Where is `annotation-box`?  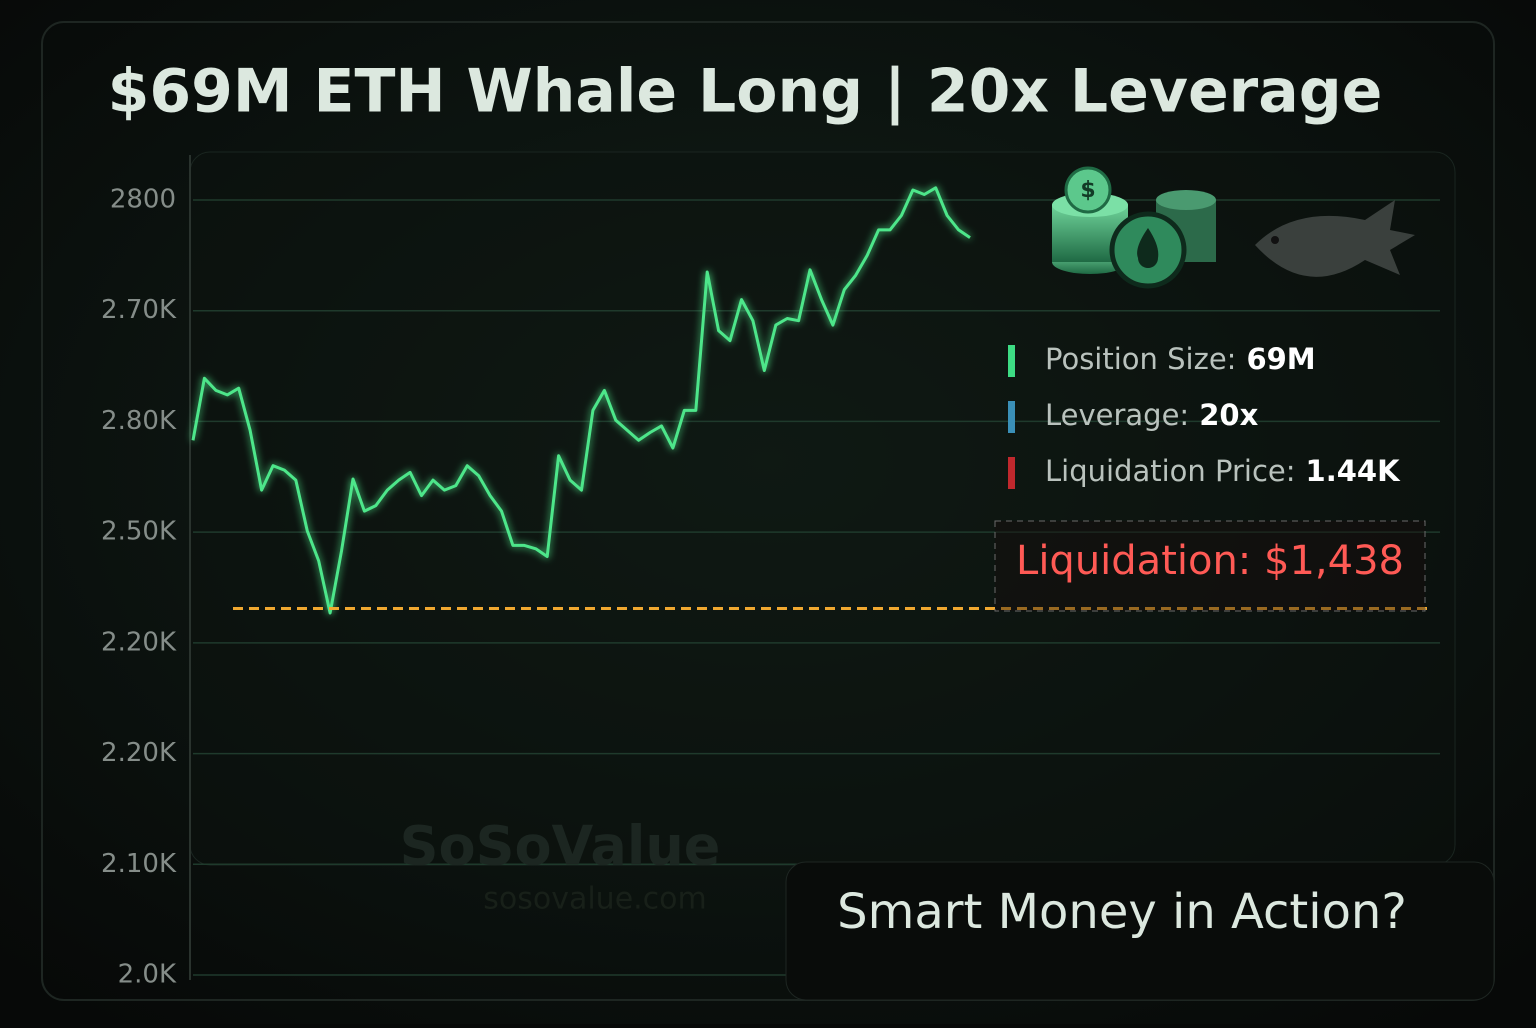 annotation-box is located at coordinates (1210, 566).